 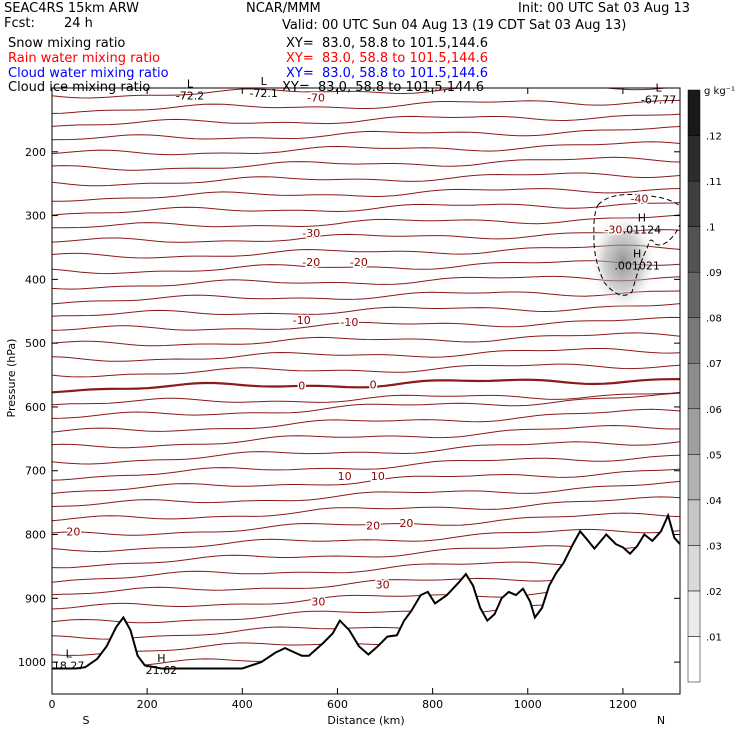 What do you see at coordinates (528, 704) in the screenshot?
I see `x-tick-label: 1000` at bounding box center [528, 704].